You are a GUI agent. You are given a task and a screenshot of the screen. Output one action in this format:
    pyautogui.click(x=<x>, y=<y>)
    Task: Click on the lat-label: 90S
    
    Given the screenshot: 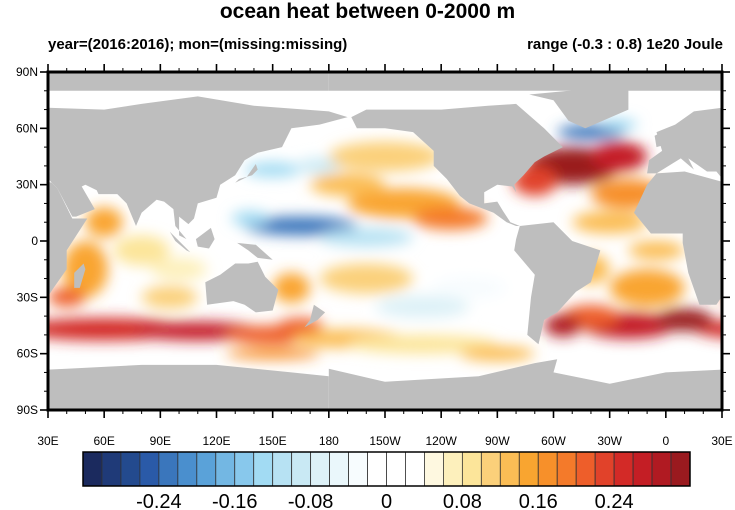 What is the action you would take?
    pyautogui.click(x=27, y=410)
    